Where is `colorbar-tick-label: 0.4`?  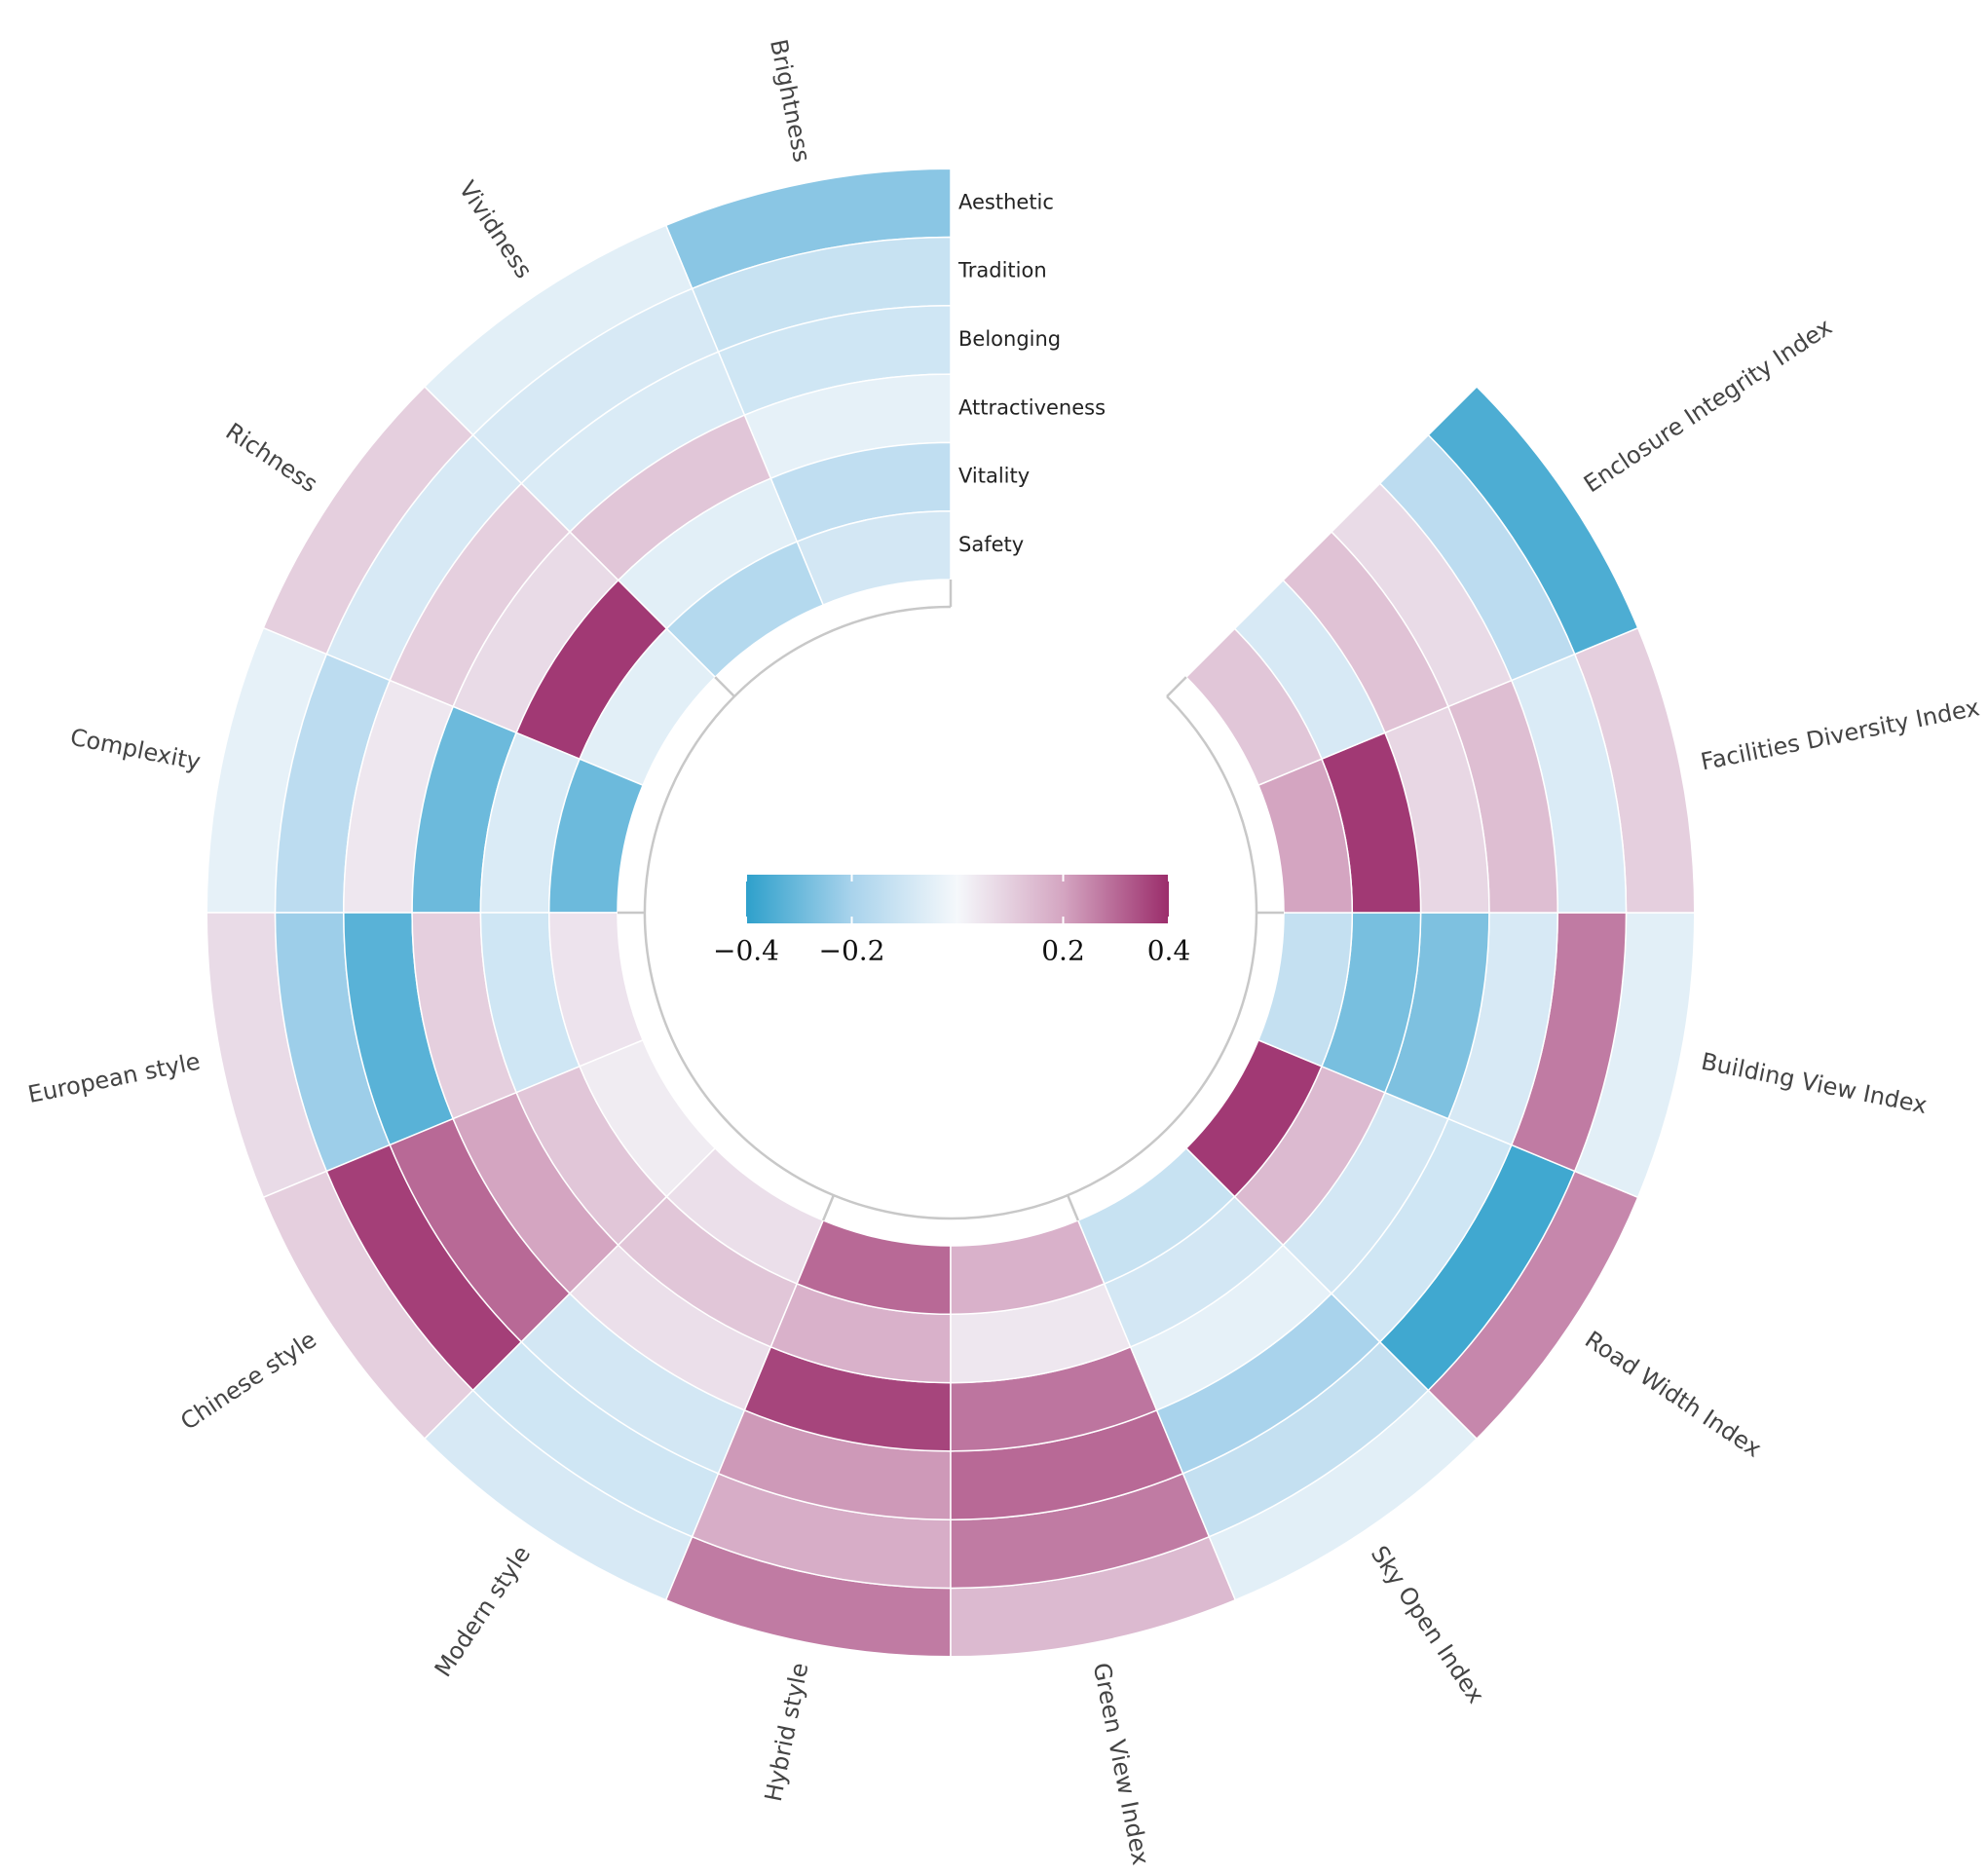
colorbar-tick-label: 0.4 is located at coordinates (1169, 951).